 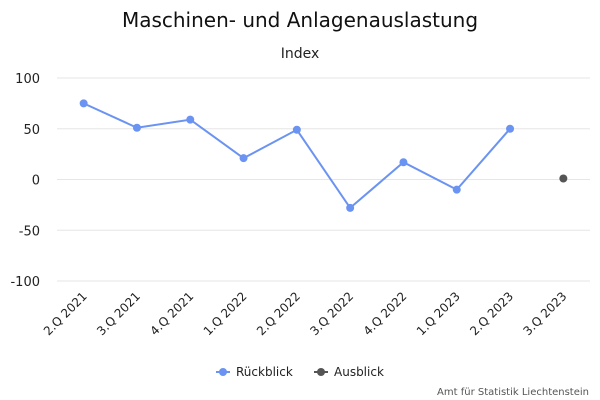 What do you see at coordinates (491, 313) in the screenshot?
I see `x-tick-label: 2.Q 2023` at bounding box center [491, 313].